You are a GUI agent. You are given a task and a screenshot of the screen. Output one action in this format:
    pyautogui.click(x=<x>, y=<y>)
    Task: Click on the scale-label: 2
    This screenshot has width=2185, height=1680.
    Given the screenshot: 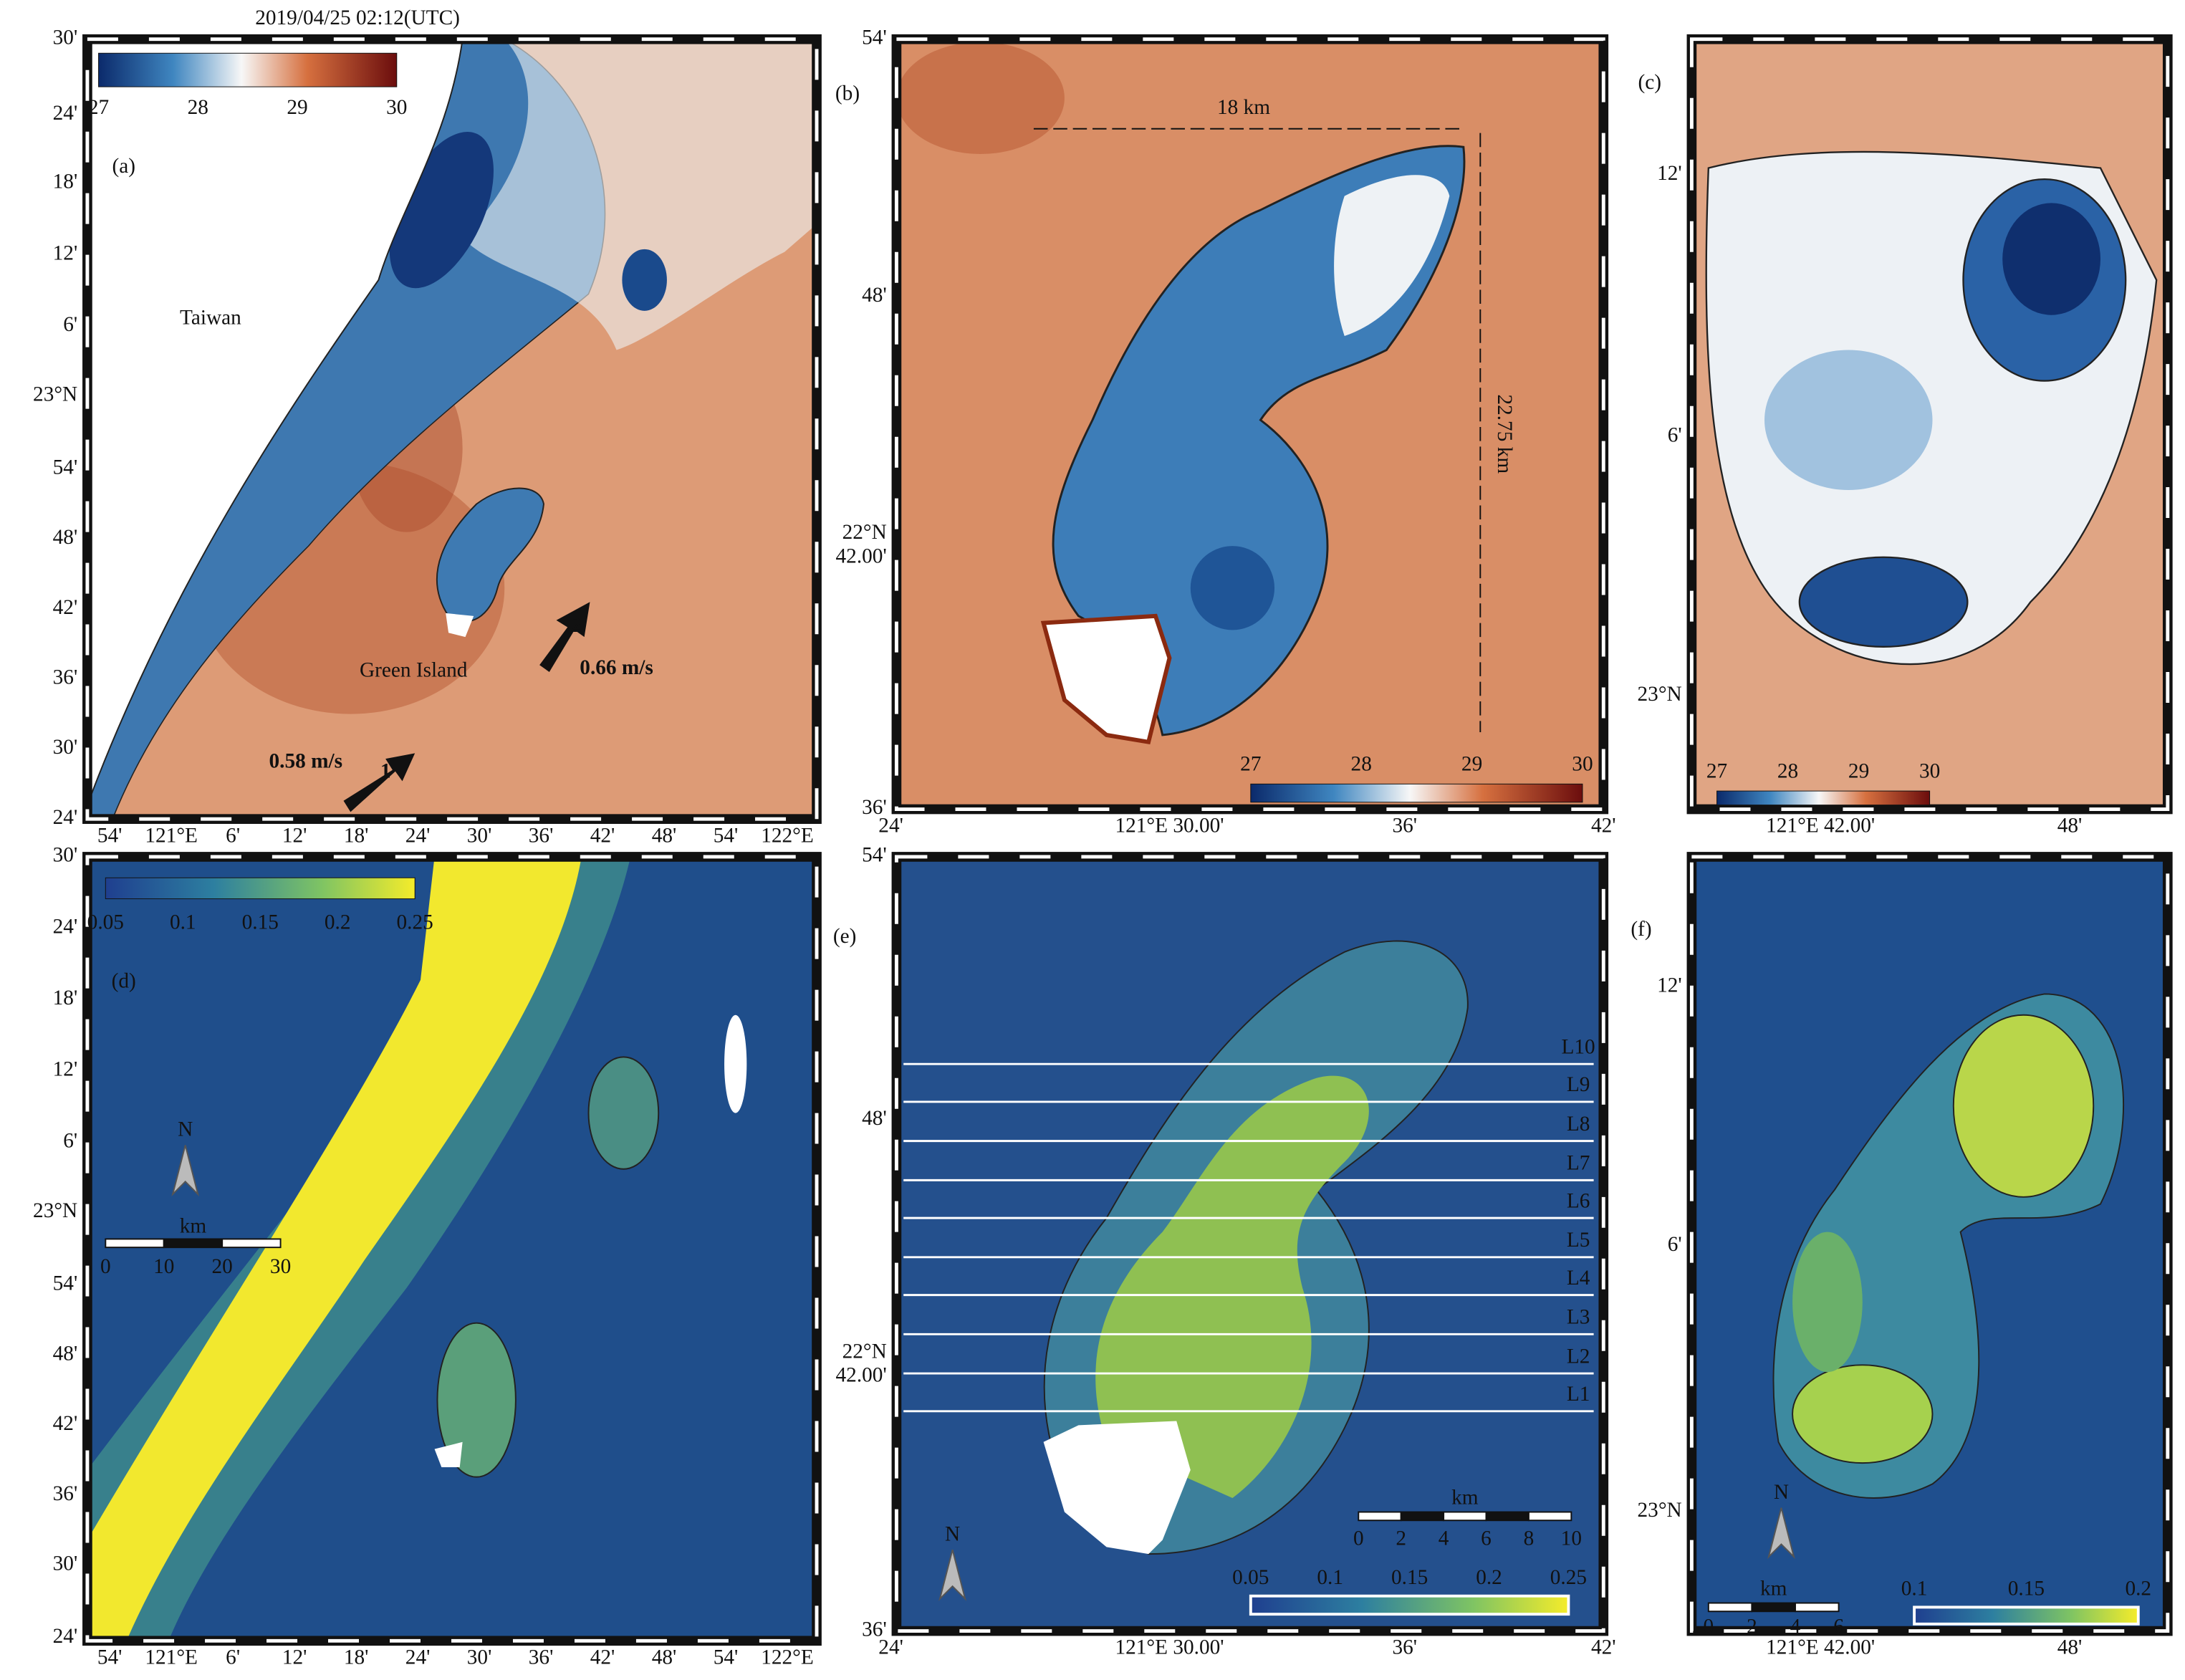 What is the action you would take?
    pyautogui.click(x=1401, y=1538)
    